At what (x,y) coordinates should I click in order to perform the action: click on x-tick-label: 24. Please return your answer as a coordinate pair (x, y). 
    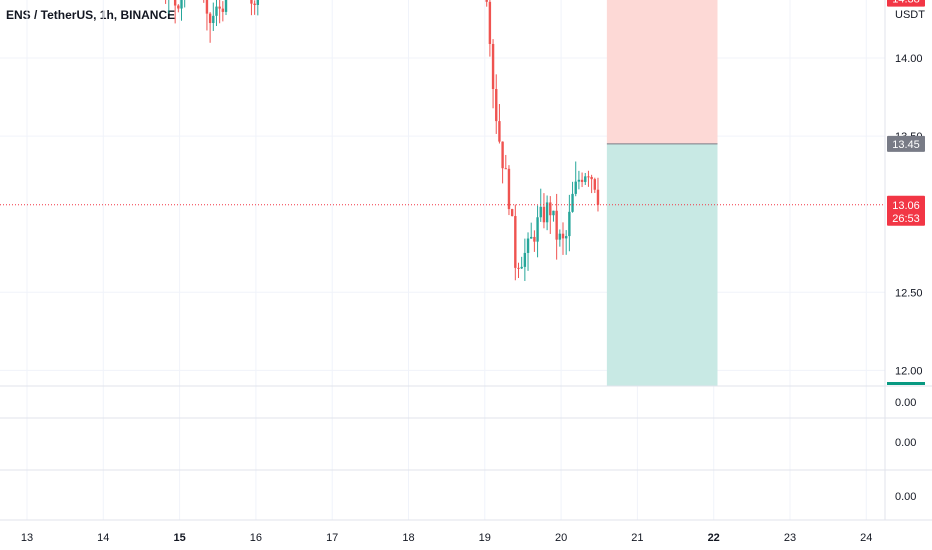
    Looking at the image, I should click on (866, 538).